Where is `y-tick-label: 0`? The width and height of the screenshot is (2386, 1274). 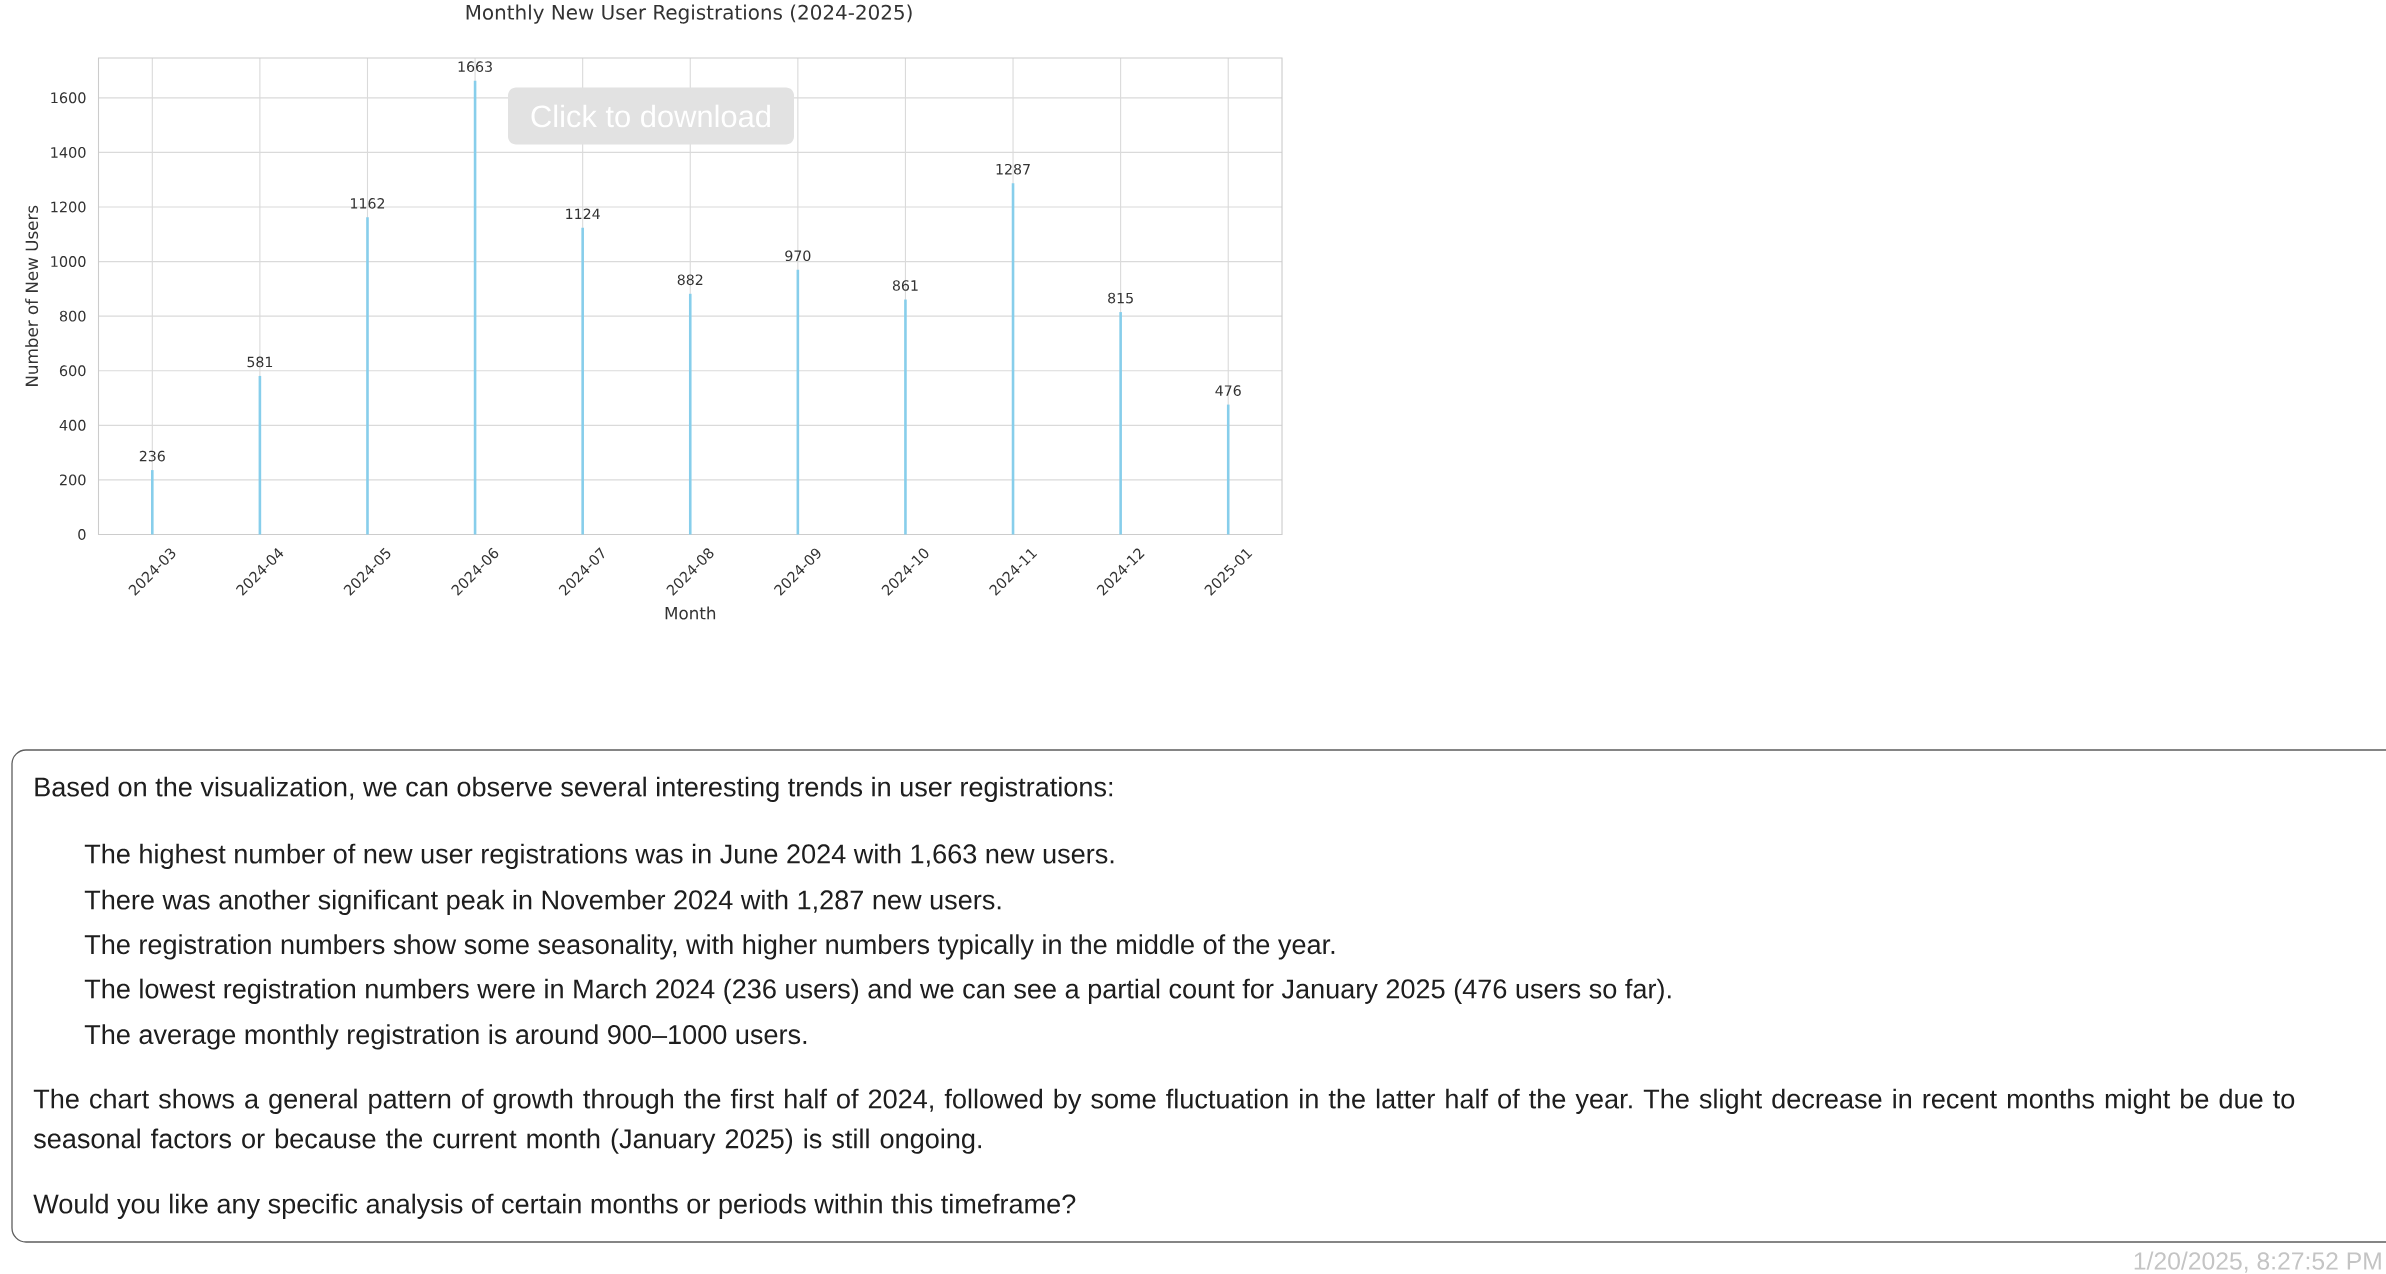
y-tick-label: 0 is located at coordinates (82, 534).